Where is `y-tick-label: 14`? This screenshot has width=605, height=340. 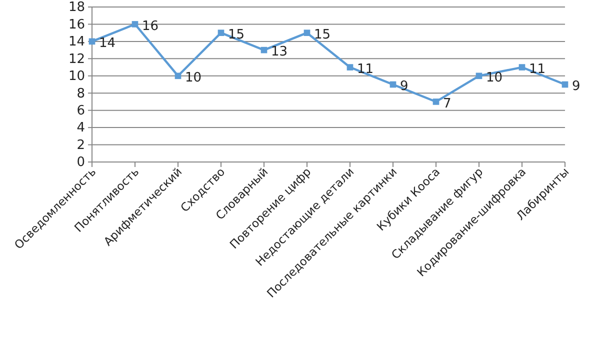 y-tick-label: 14 is located at coordinates (76, 42).